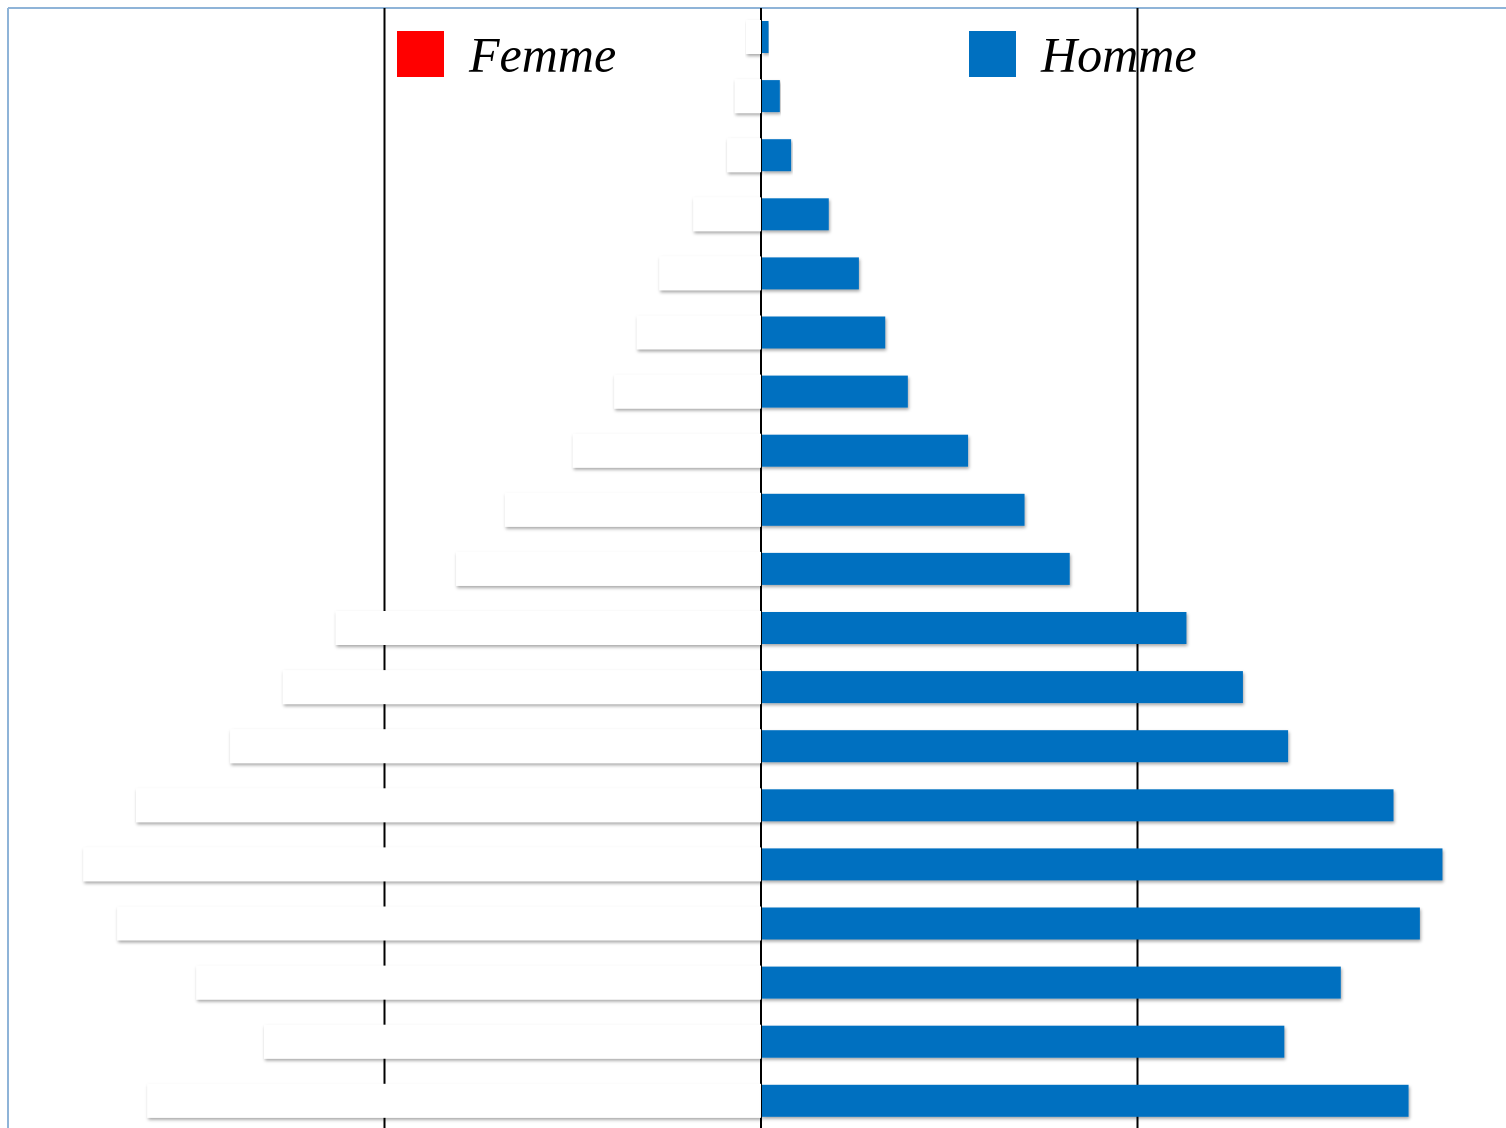  I want to click on legend-label: Homme, so click(1118, 54).